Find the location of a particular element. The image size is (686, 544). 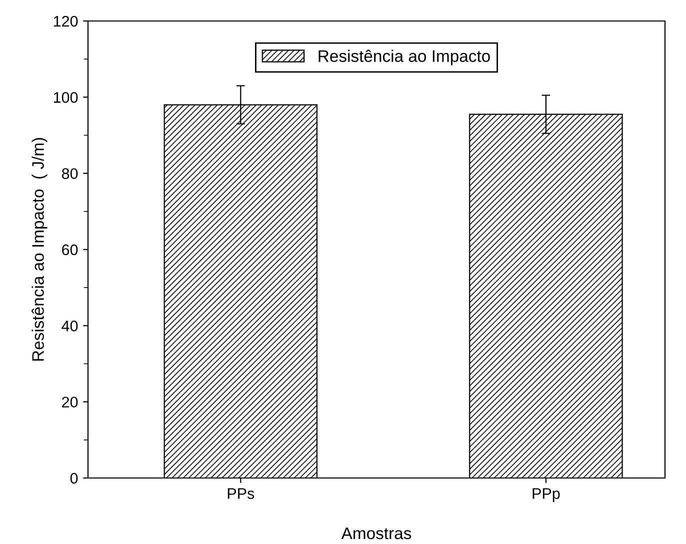

y-tick-label: 60 is located at coordinates (70, 250).